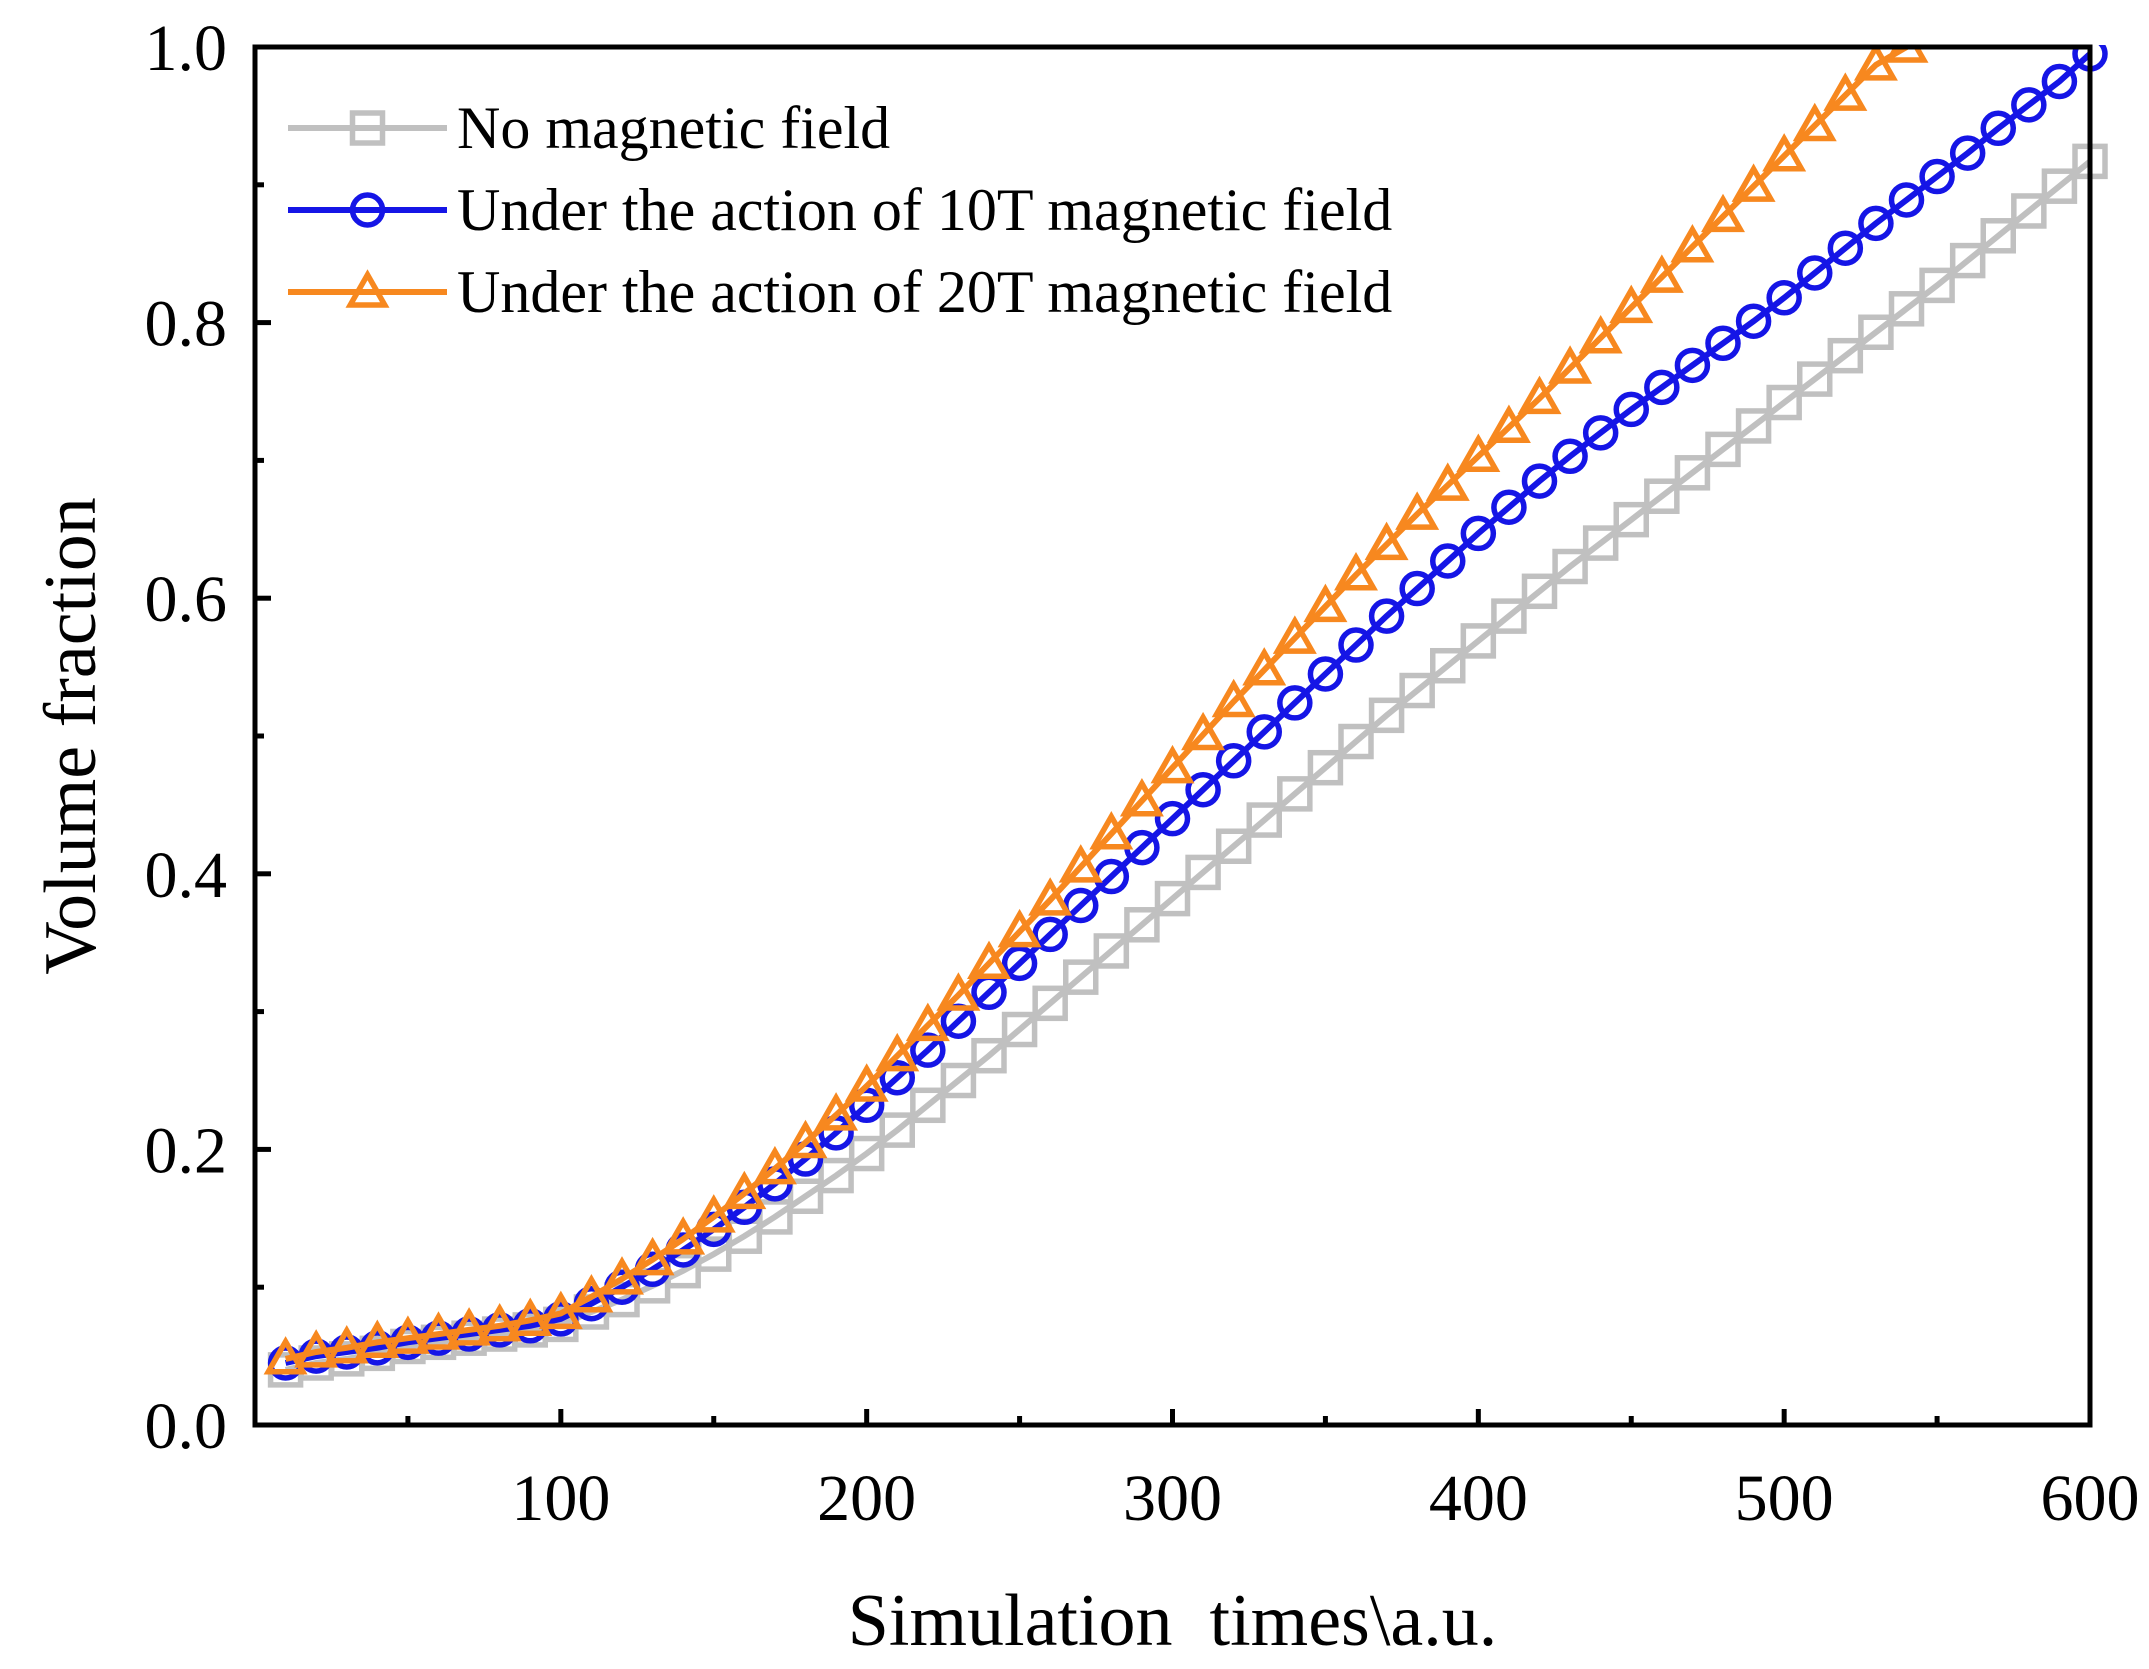 The height and width of the screenshot is (1669, 2149). What do you see at coordinates (1784, 1498) in the screenshot?
I see `x-tick-label: 500` at bounding box center [1784, 1498].